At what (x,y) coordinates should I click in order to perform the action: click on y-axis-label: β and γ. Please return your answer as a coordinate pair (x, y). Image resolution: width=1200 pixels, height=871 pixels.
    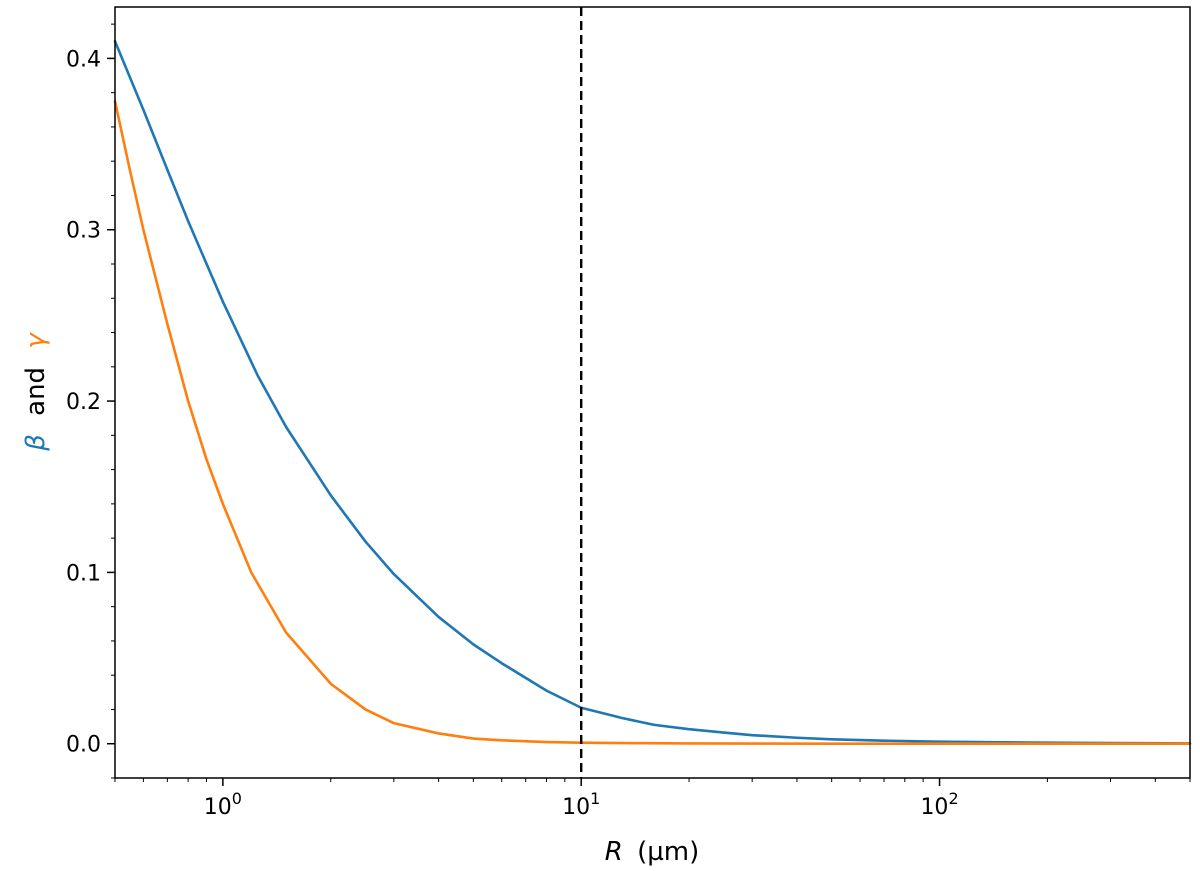
    Looking at the image, I should click on (36, 392).